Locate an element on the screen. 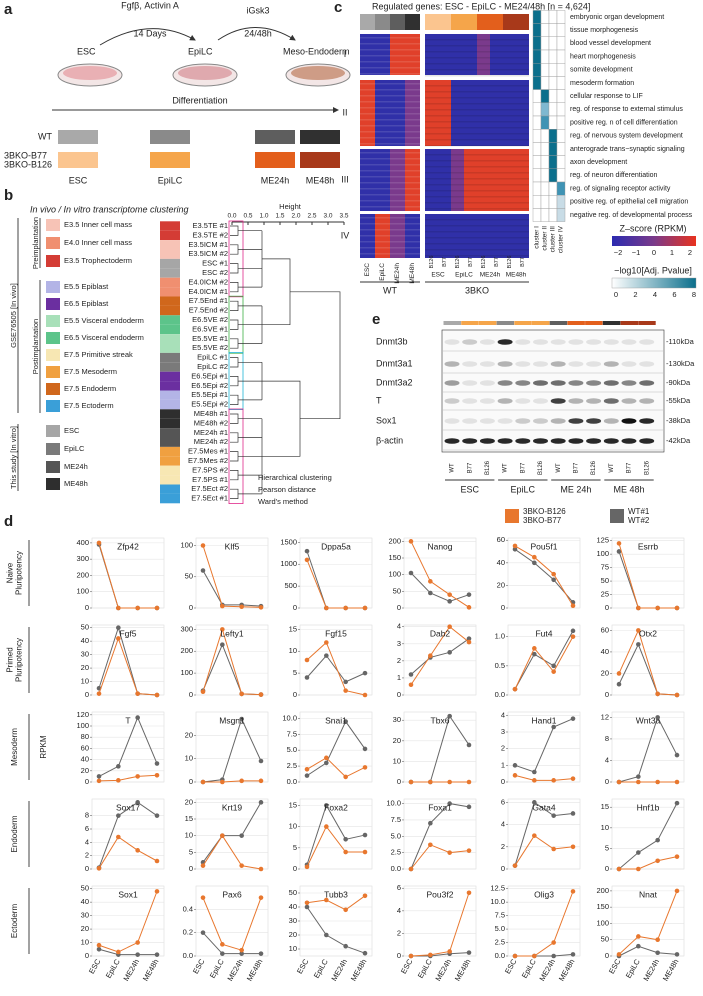 This screenshot has width=703, height=996. y-tick-label: 0.0 is located at coordinates (396, 868).